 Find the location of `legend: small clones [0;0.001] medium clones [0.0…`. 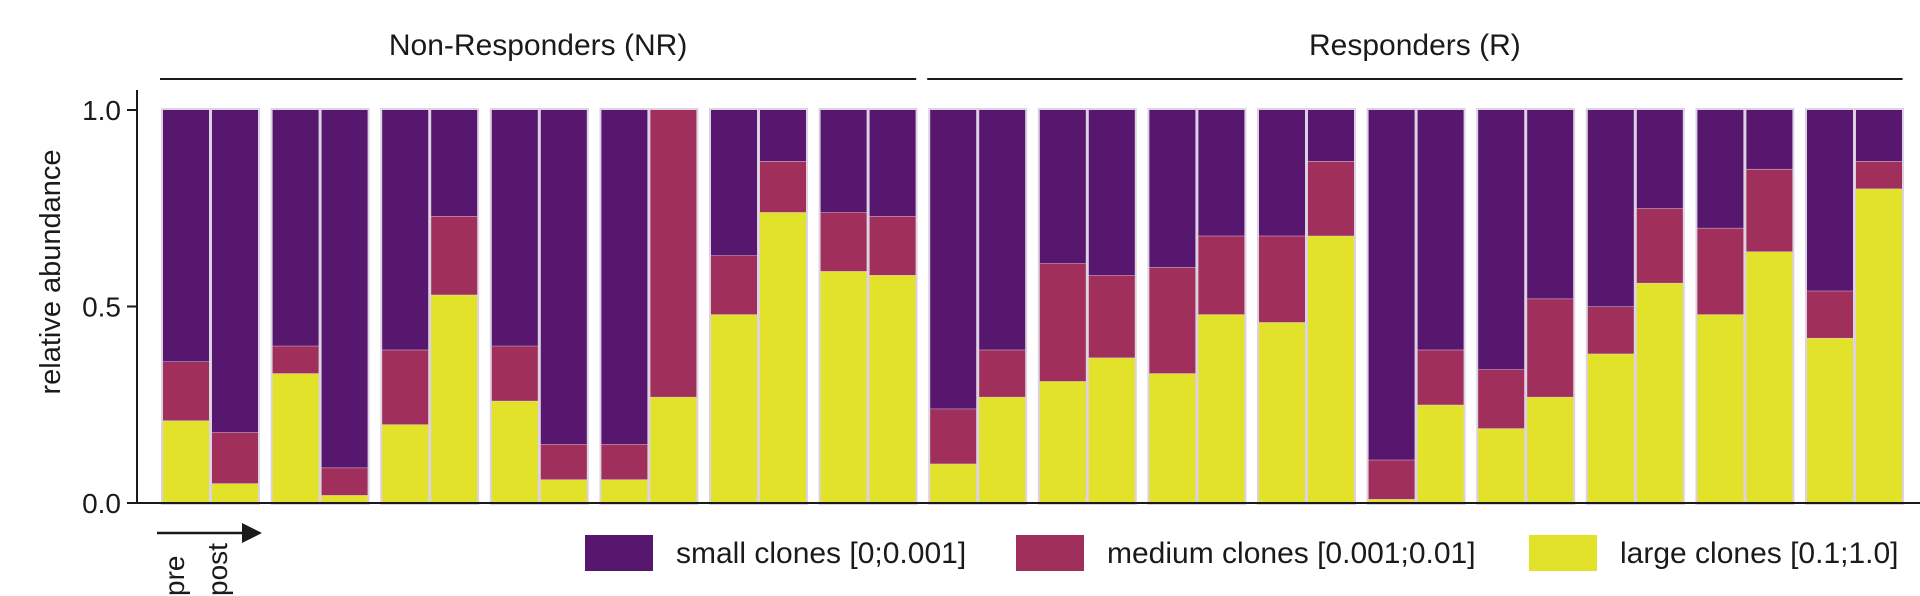

legend: small clones [0;0.001] medium clones [0.0… is located at coordinates (1242, 553).